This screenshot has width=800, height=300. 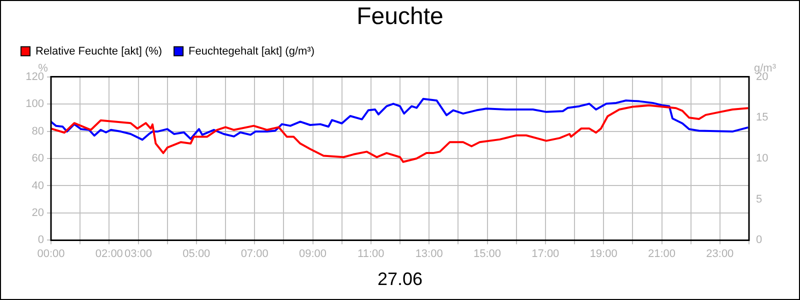 I want to click on x-tick-label: 13:00, so click(x=429, y=254).